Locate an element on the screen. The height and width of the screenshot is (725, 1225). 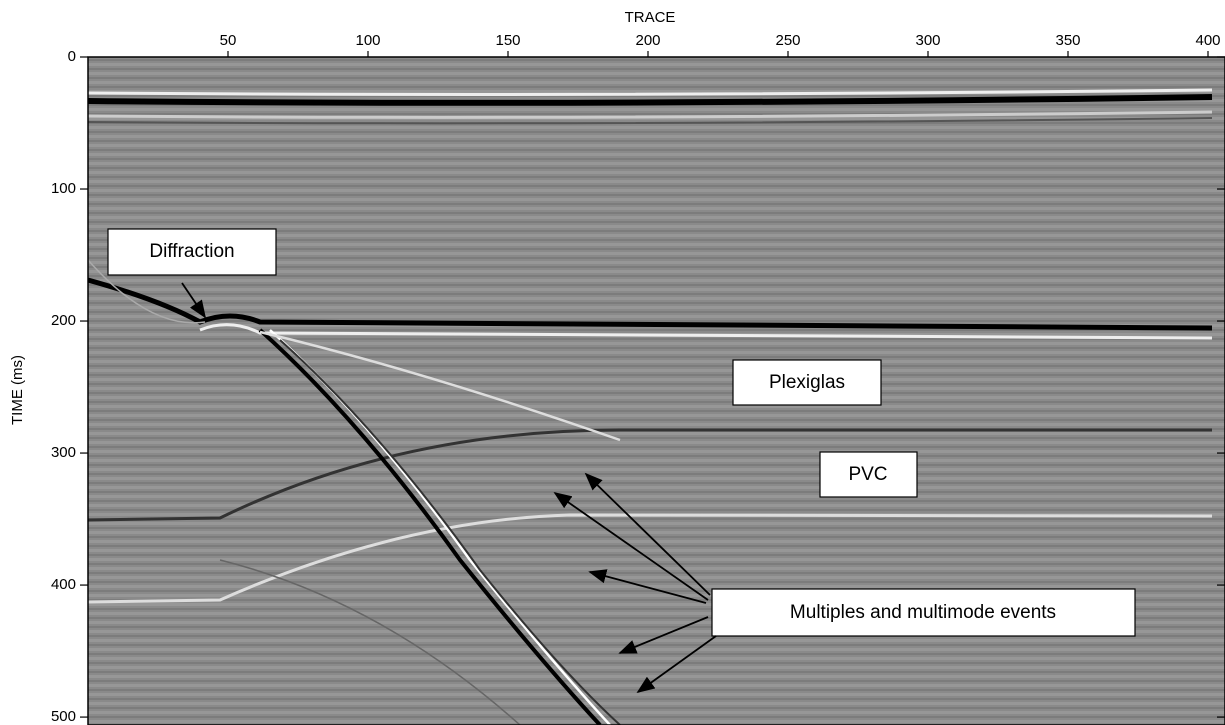
x-tick-label: 100 is located at coordinates (367, 40).